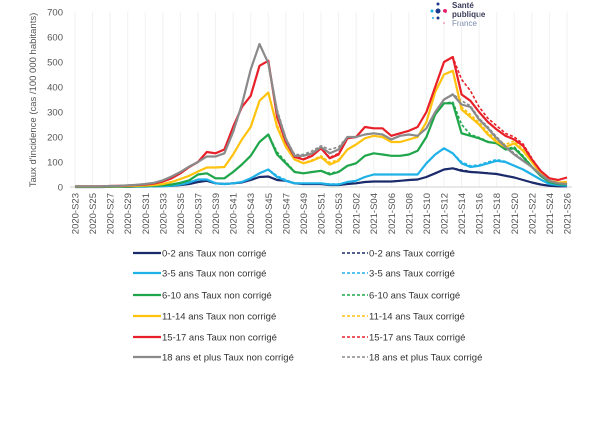 The height and width of the screenshot is (437, 600). Describe the element at coordinates (228, 358) in the screenshot. I see `legend-label: 18 ans et plus Taux non corrigé` at that location.